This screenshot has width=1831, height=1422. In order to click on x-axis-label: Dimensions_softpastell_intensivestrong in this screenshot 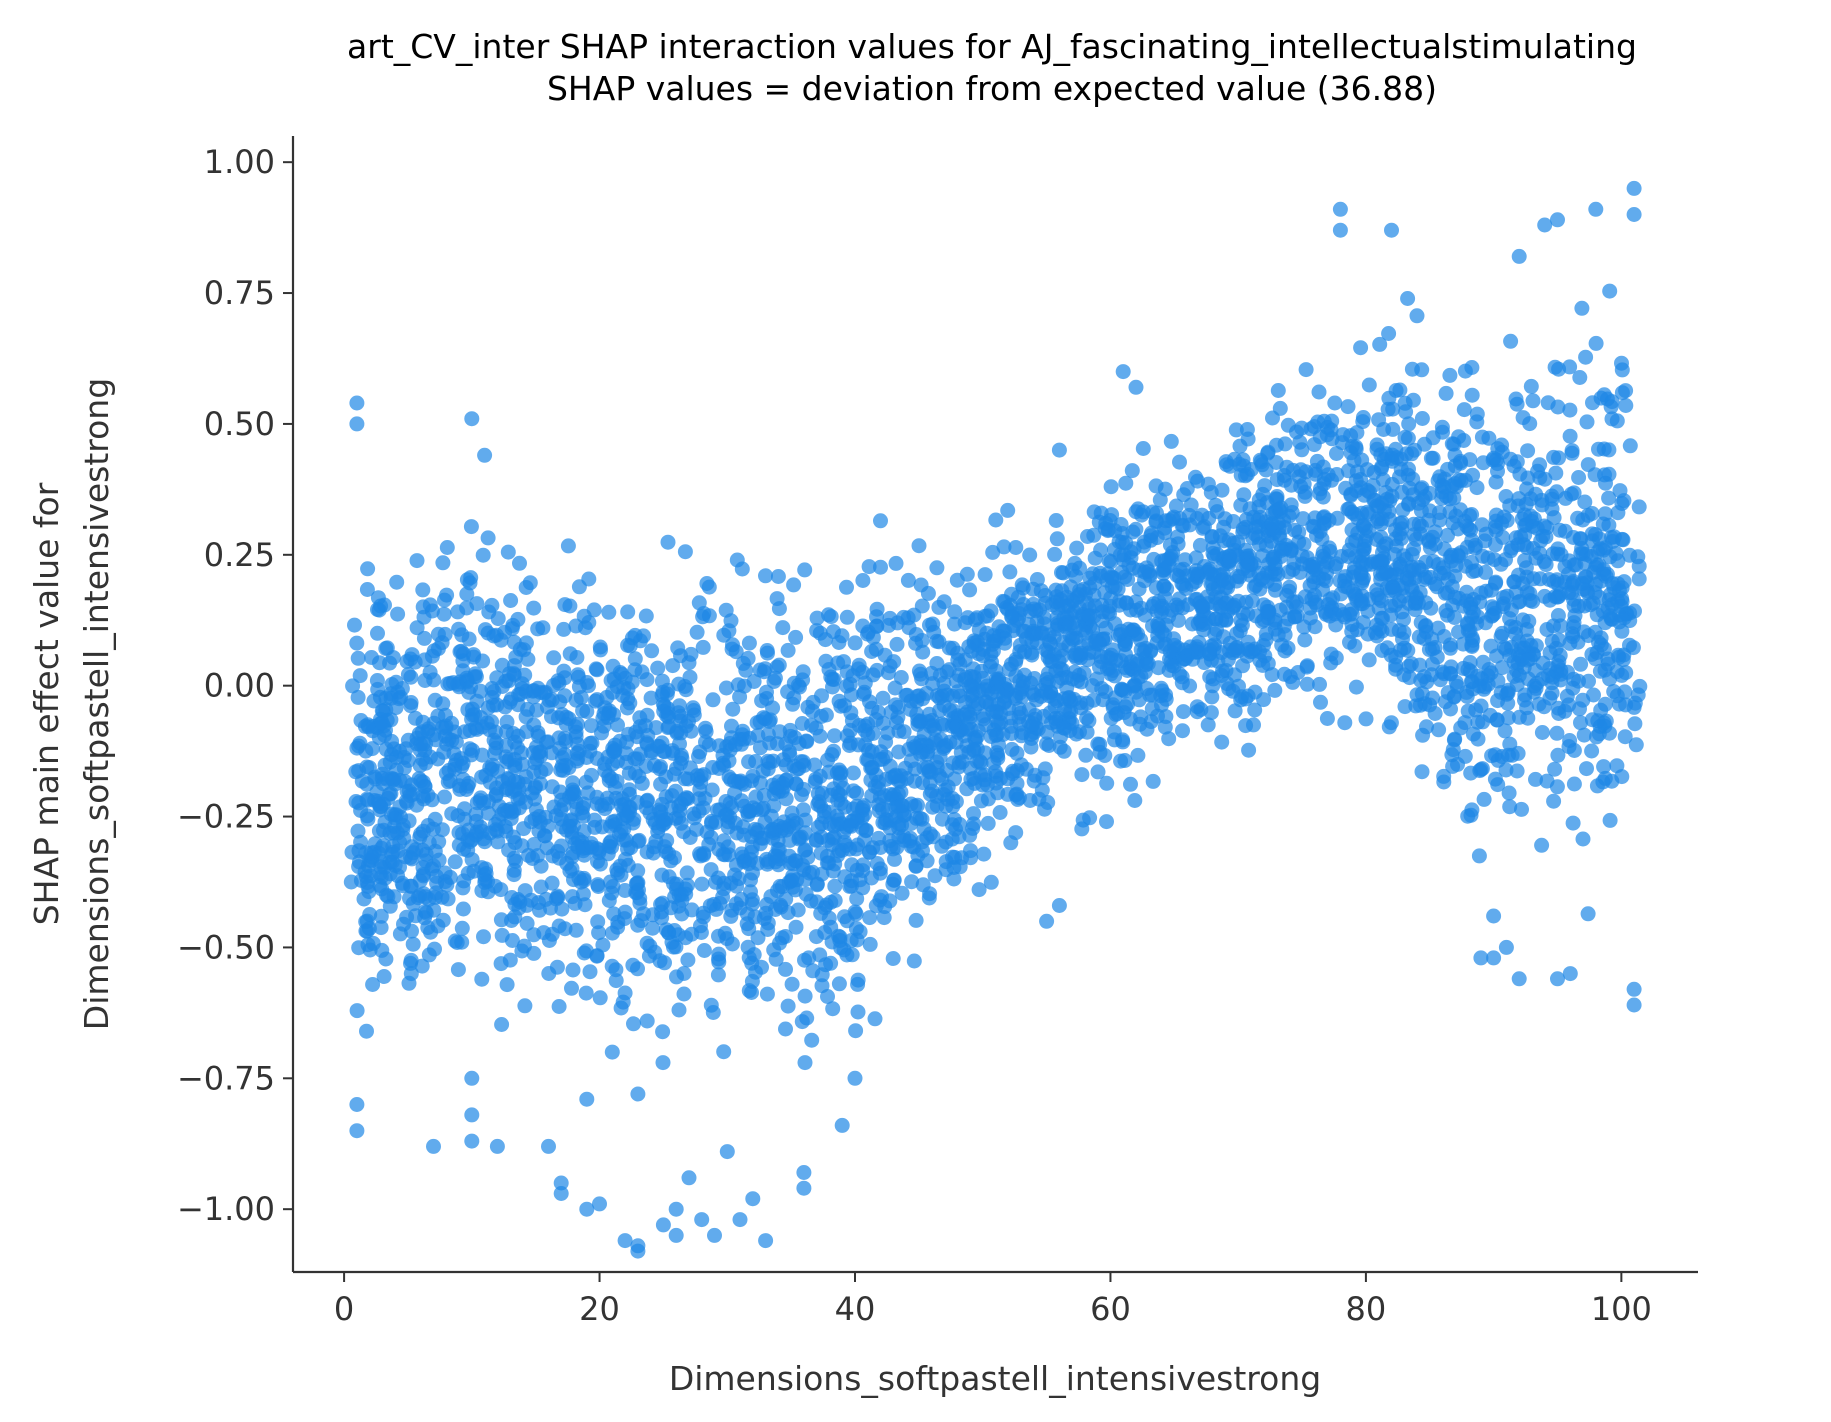, I will do `click(995, 1378)`.